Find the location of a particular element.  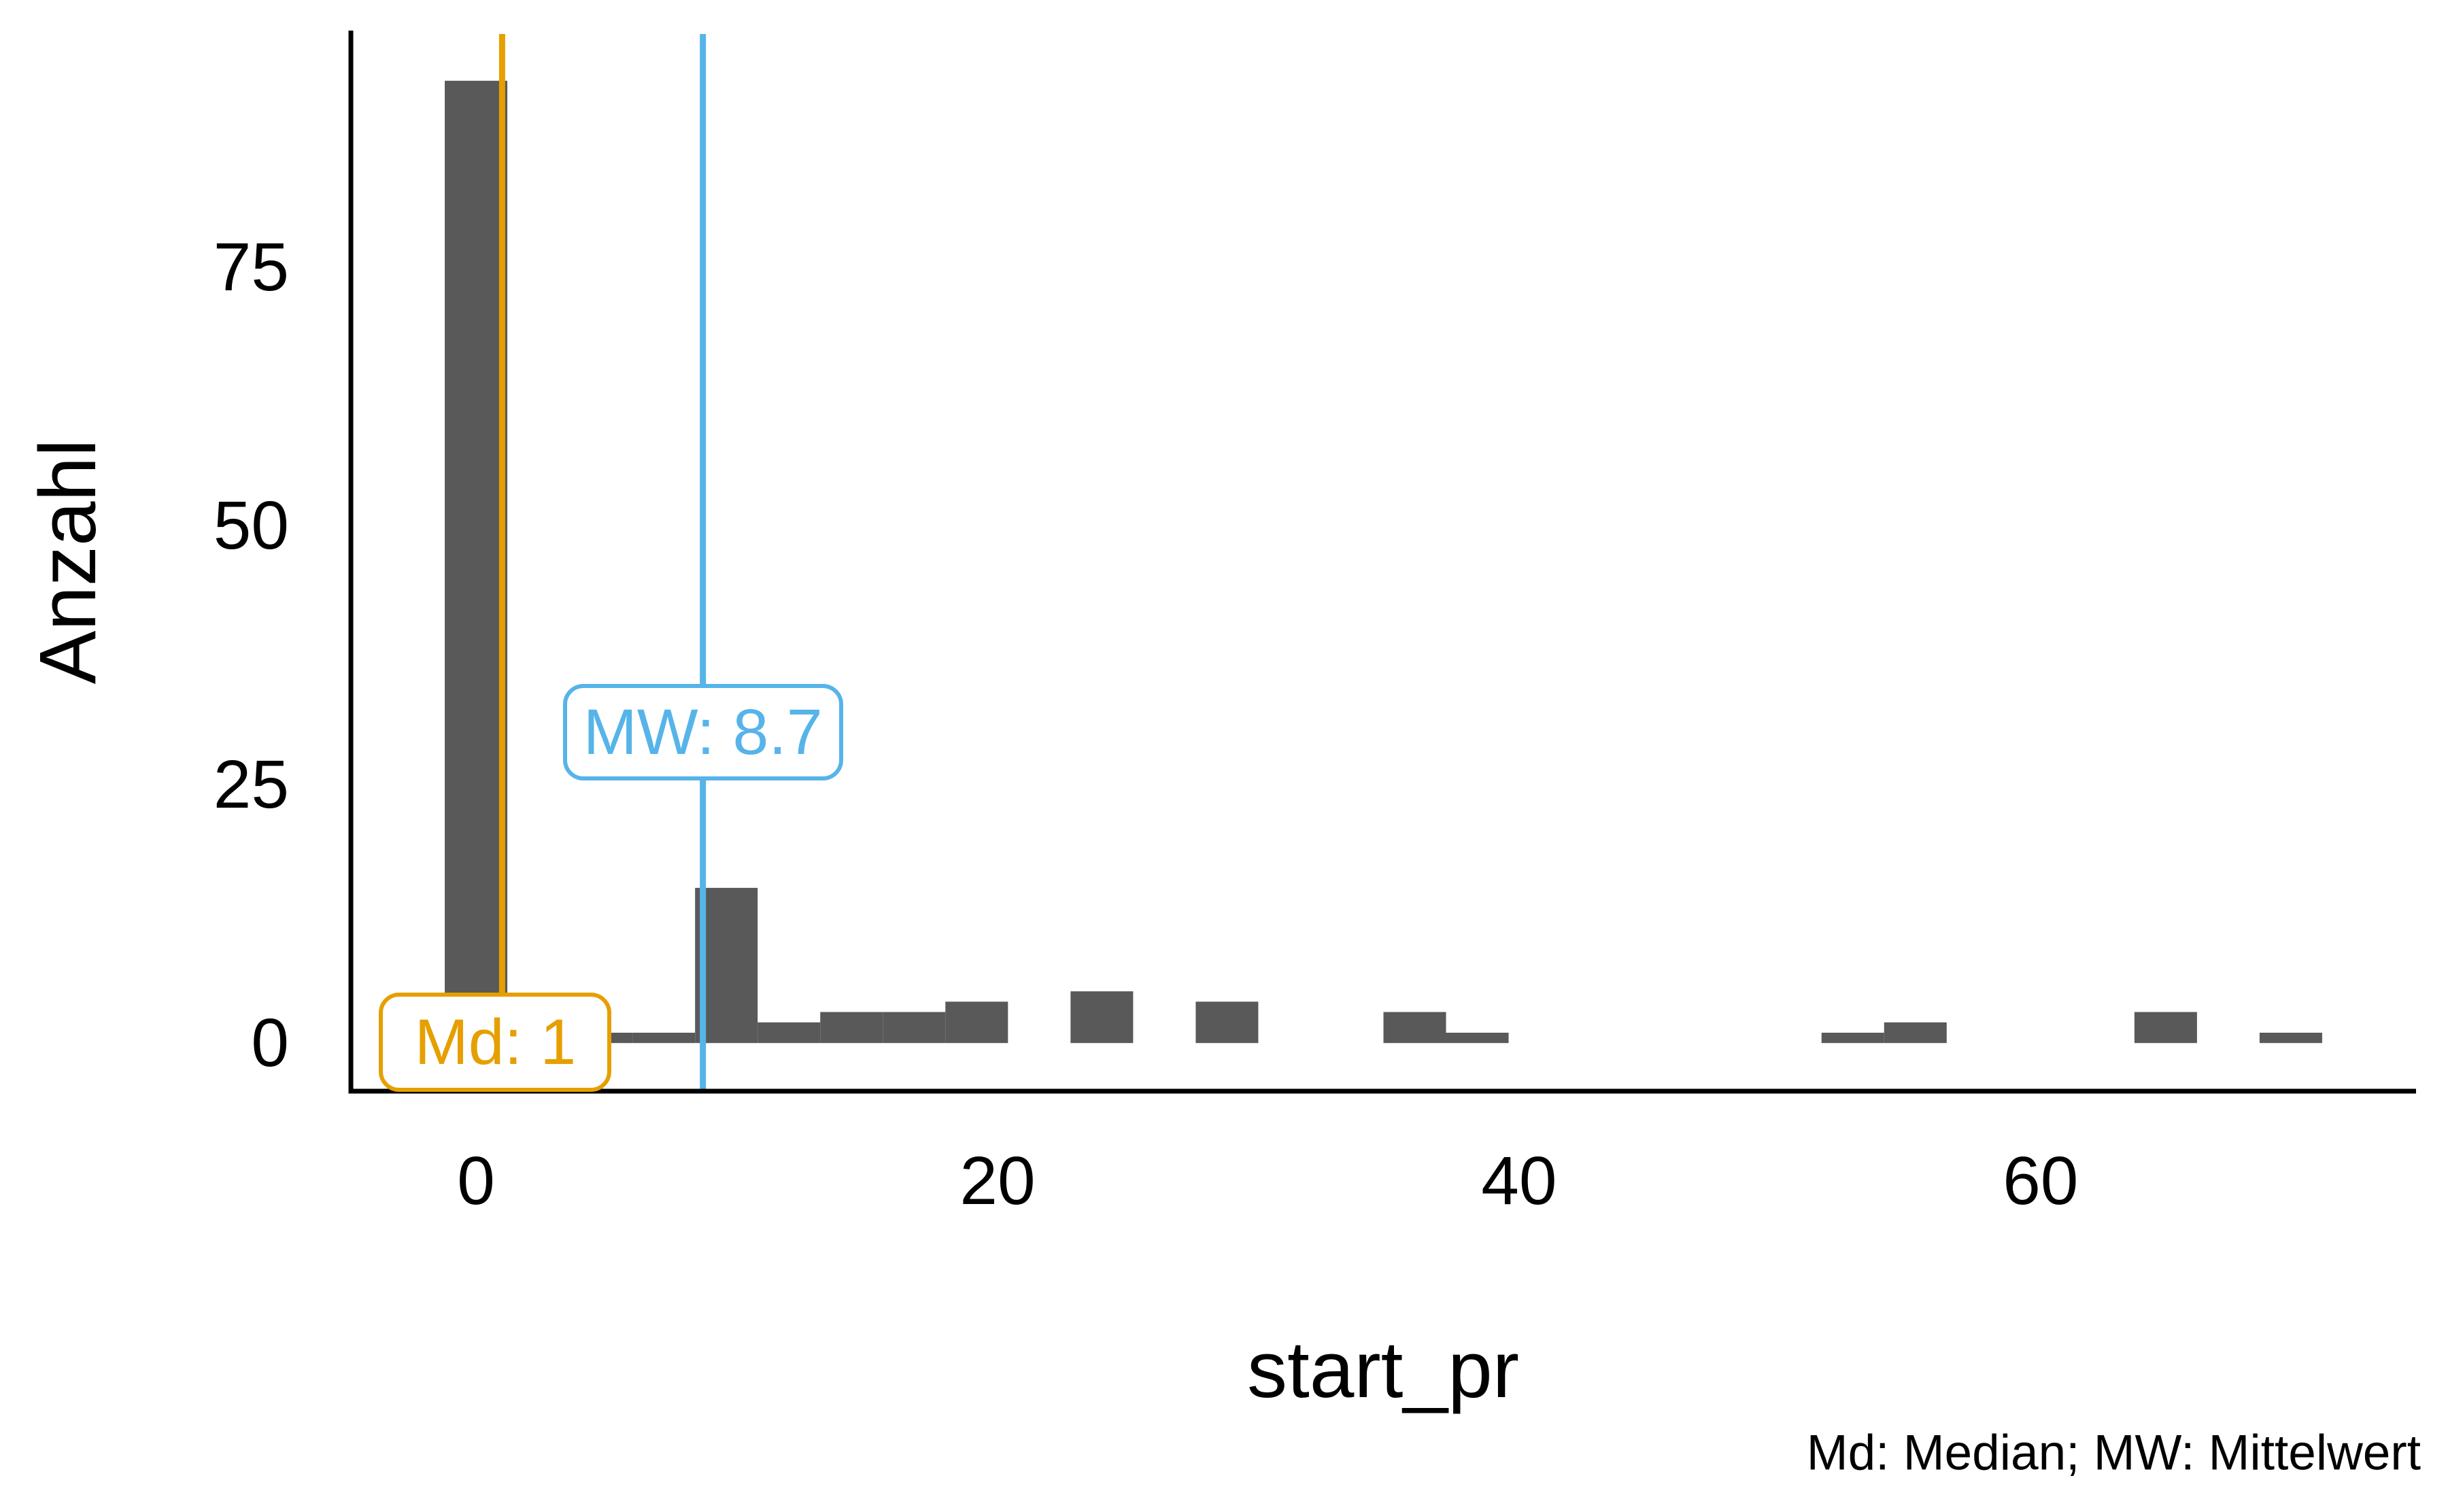

y-axis-title: Anzahl is located at coordinates (68, 562).